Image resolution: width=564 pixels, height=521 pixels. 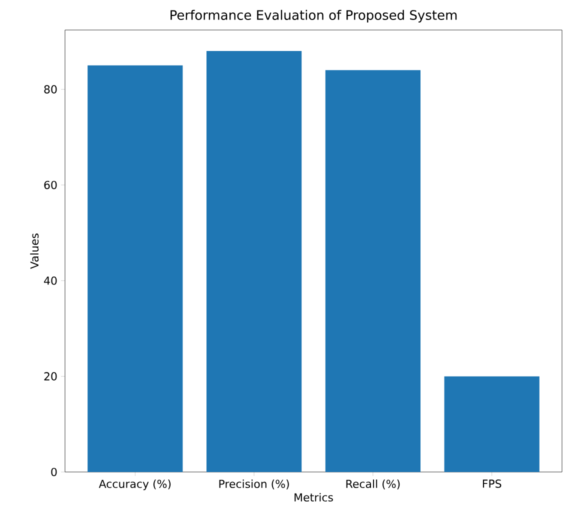 What do you see at coordinates (134, 485) in the screenshot?
I see `x-tick-label: Accuracy (%)` at bounding box center [134, 485].